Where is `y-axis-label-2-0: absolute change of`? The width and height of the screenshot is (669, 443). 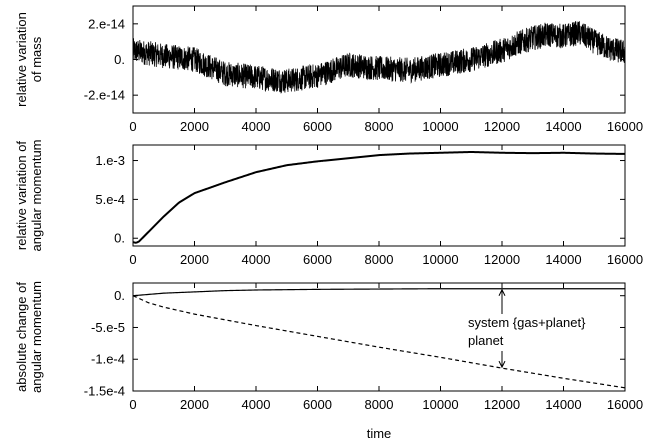
y-axis-label-2-0: absolute change of is located at coordinates (21, 337).